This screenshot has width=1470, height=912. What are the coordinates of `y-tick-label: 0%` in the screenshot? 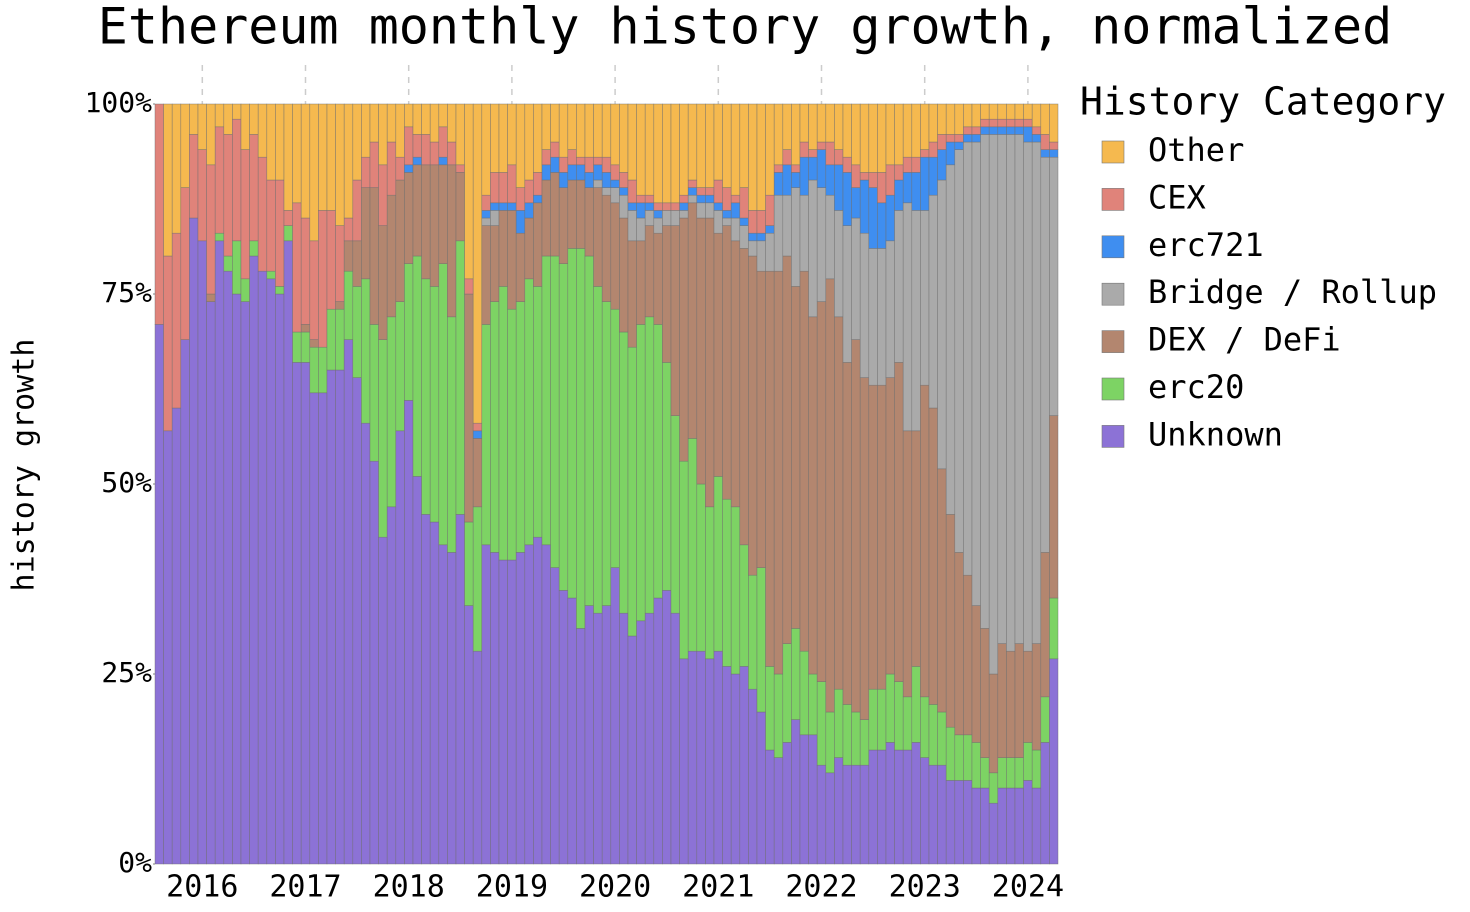 It's located at (135, 862).